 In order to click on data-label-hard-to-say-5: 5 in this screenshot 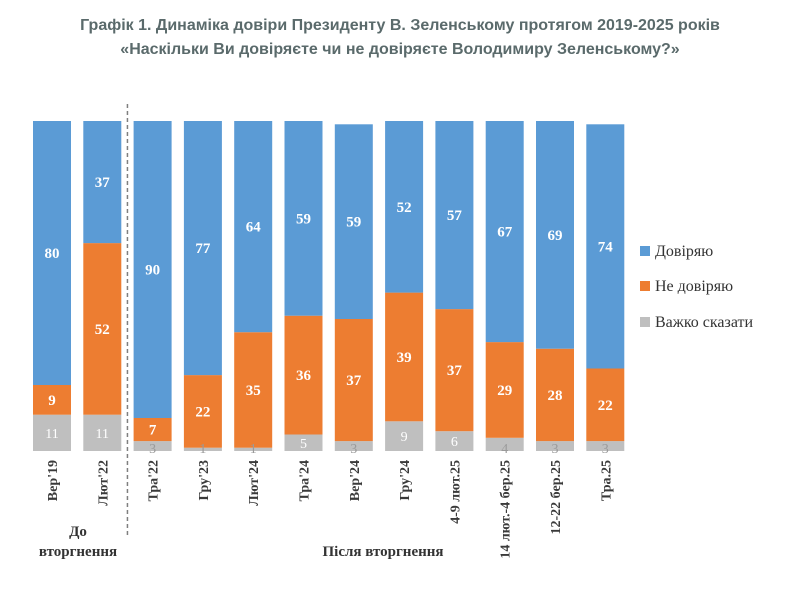, I will do `click(303, 444)`.